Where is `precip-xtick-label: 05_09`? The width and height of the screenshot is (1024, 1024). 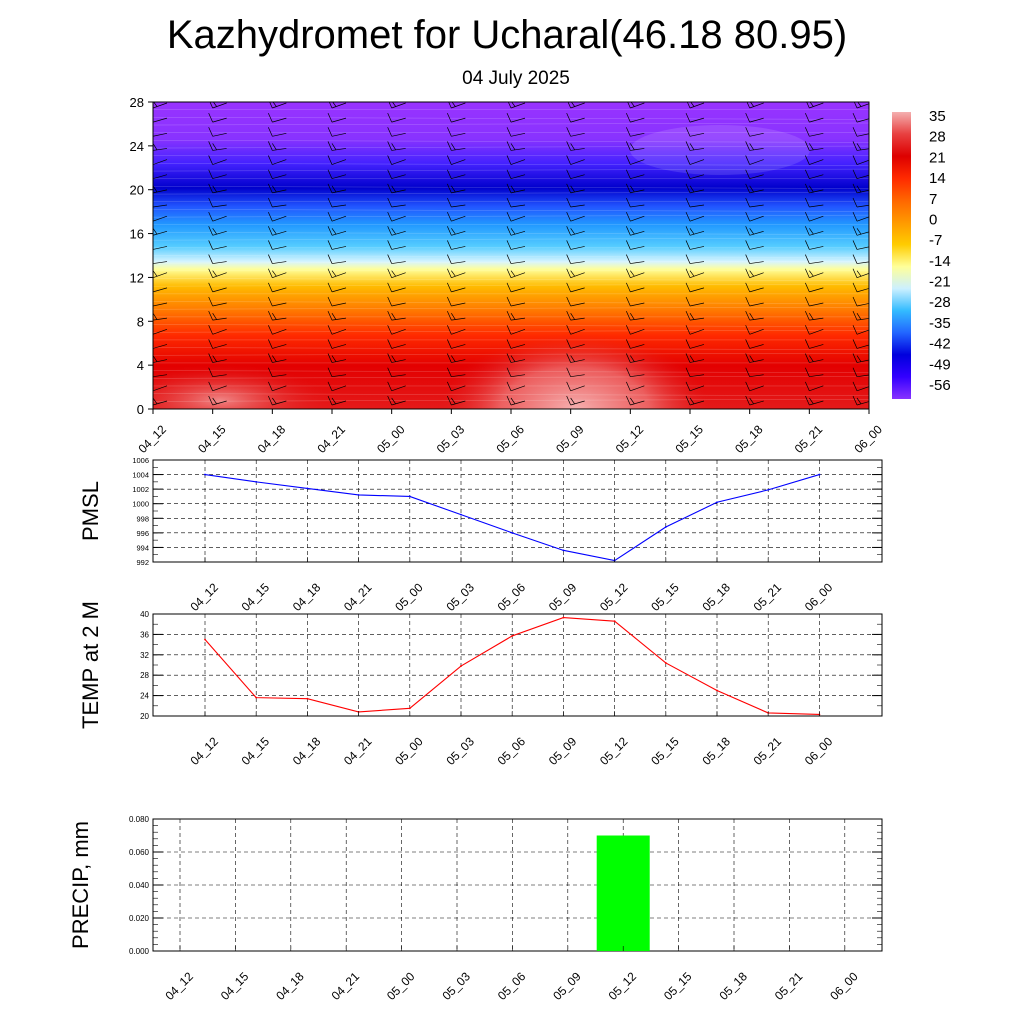 precip-xtick-label: 05_09 is located at coordinates (567, 986).